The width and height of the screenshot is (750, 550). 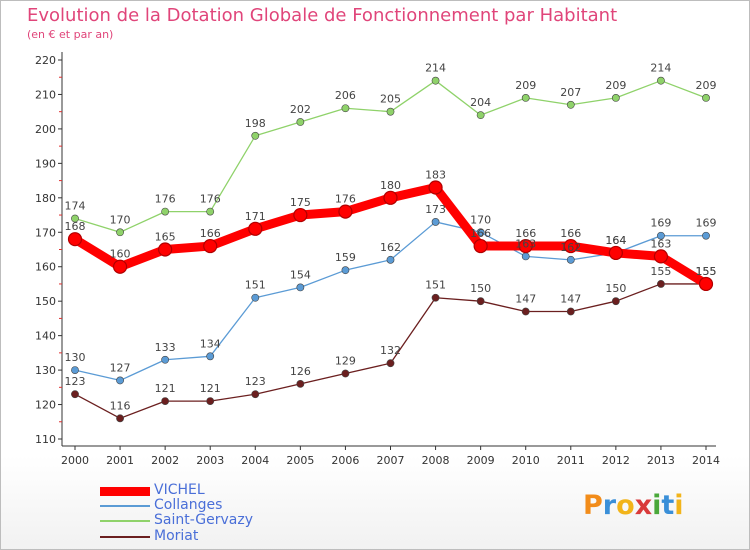 What do you see at coordinates (480, 288) in the screenshot?
I see `data-label-moriat: 150` at bounding box center [480, 288].